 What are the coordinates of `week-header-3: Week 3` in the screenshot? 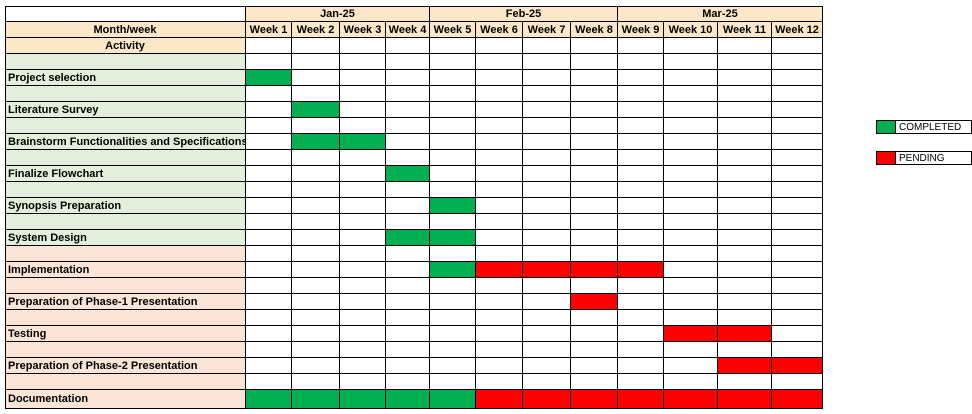 It's located at (363, 30).